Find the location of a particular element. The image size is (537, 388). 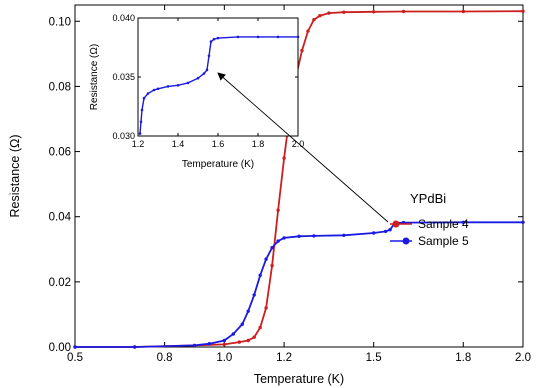

y-tick-label-0: 0.00 is located at coordinates (60, 348).